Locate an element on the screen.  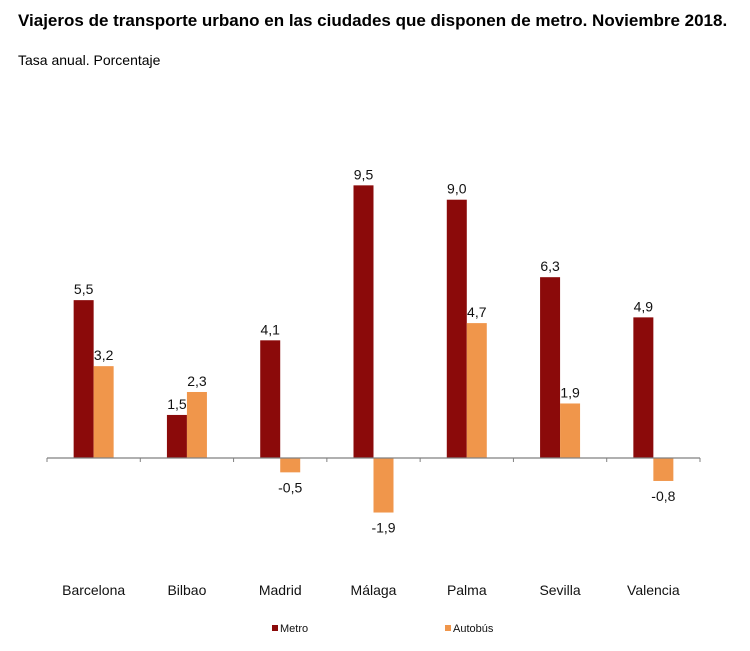
data-label: 4,7 is located at coordinates (477, 312).